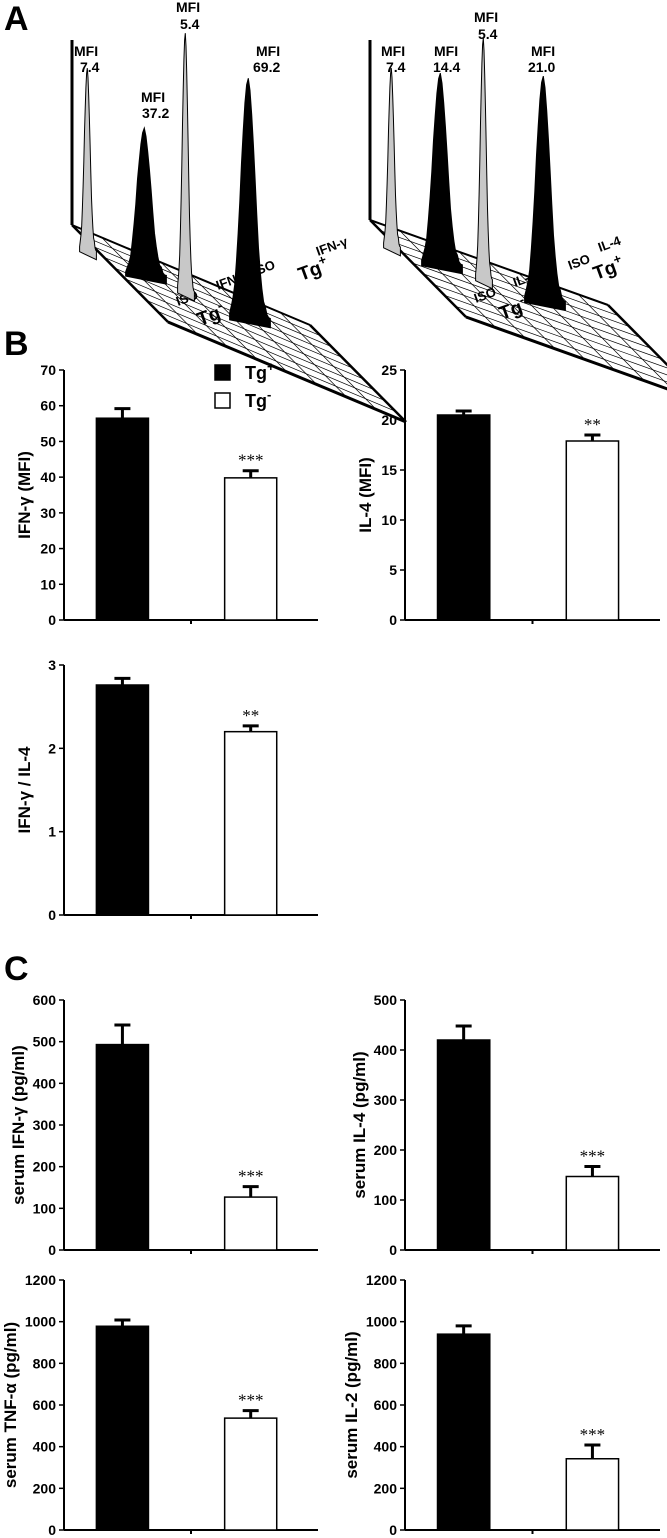 Image resolution: width=667 pixels, height=1538 pixels. Describe the element at coordinates (396, 67) in the screenshot. I see `hist-il4-mfi-1-value: 7.4` at that location.